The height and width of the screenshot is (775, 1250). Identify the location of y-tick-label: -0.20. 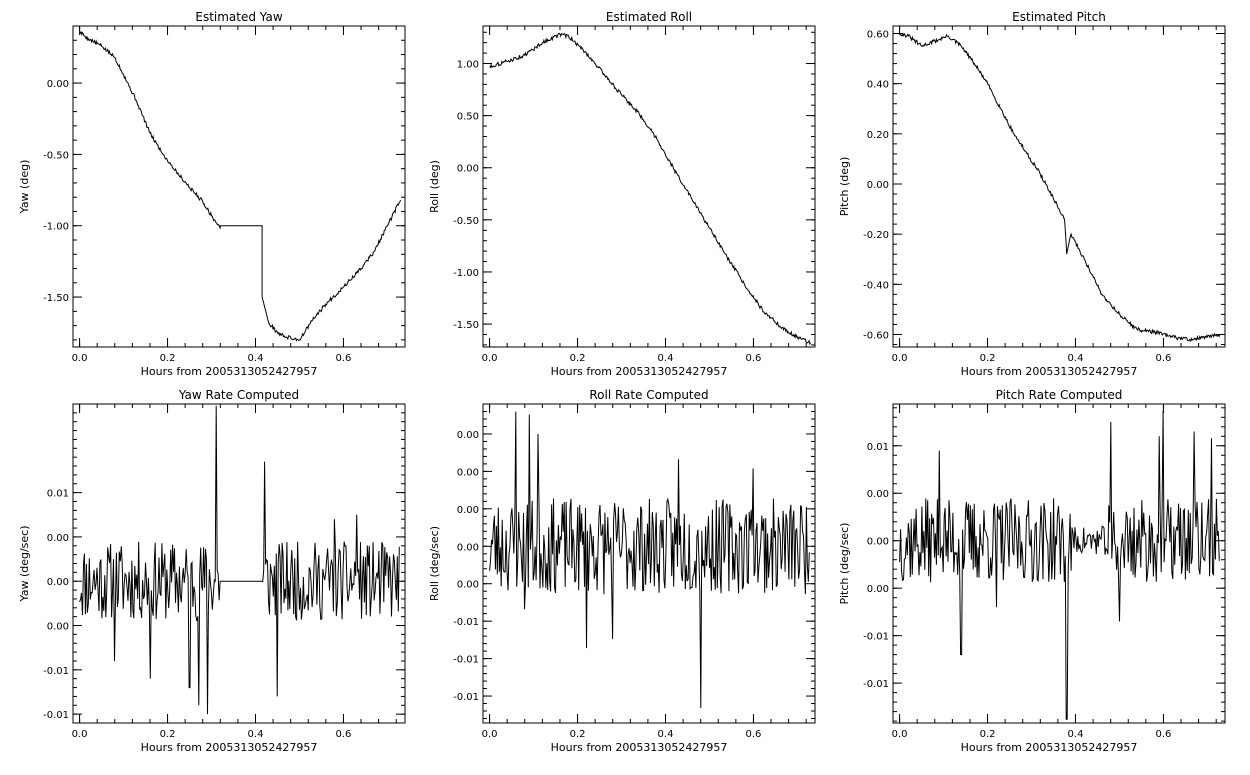
(876, 235).